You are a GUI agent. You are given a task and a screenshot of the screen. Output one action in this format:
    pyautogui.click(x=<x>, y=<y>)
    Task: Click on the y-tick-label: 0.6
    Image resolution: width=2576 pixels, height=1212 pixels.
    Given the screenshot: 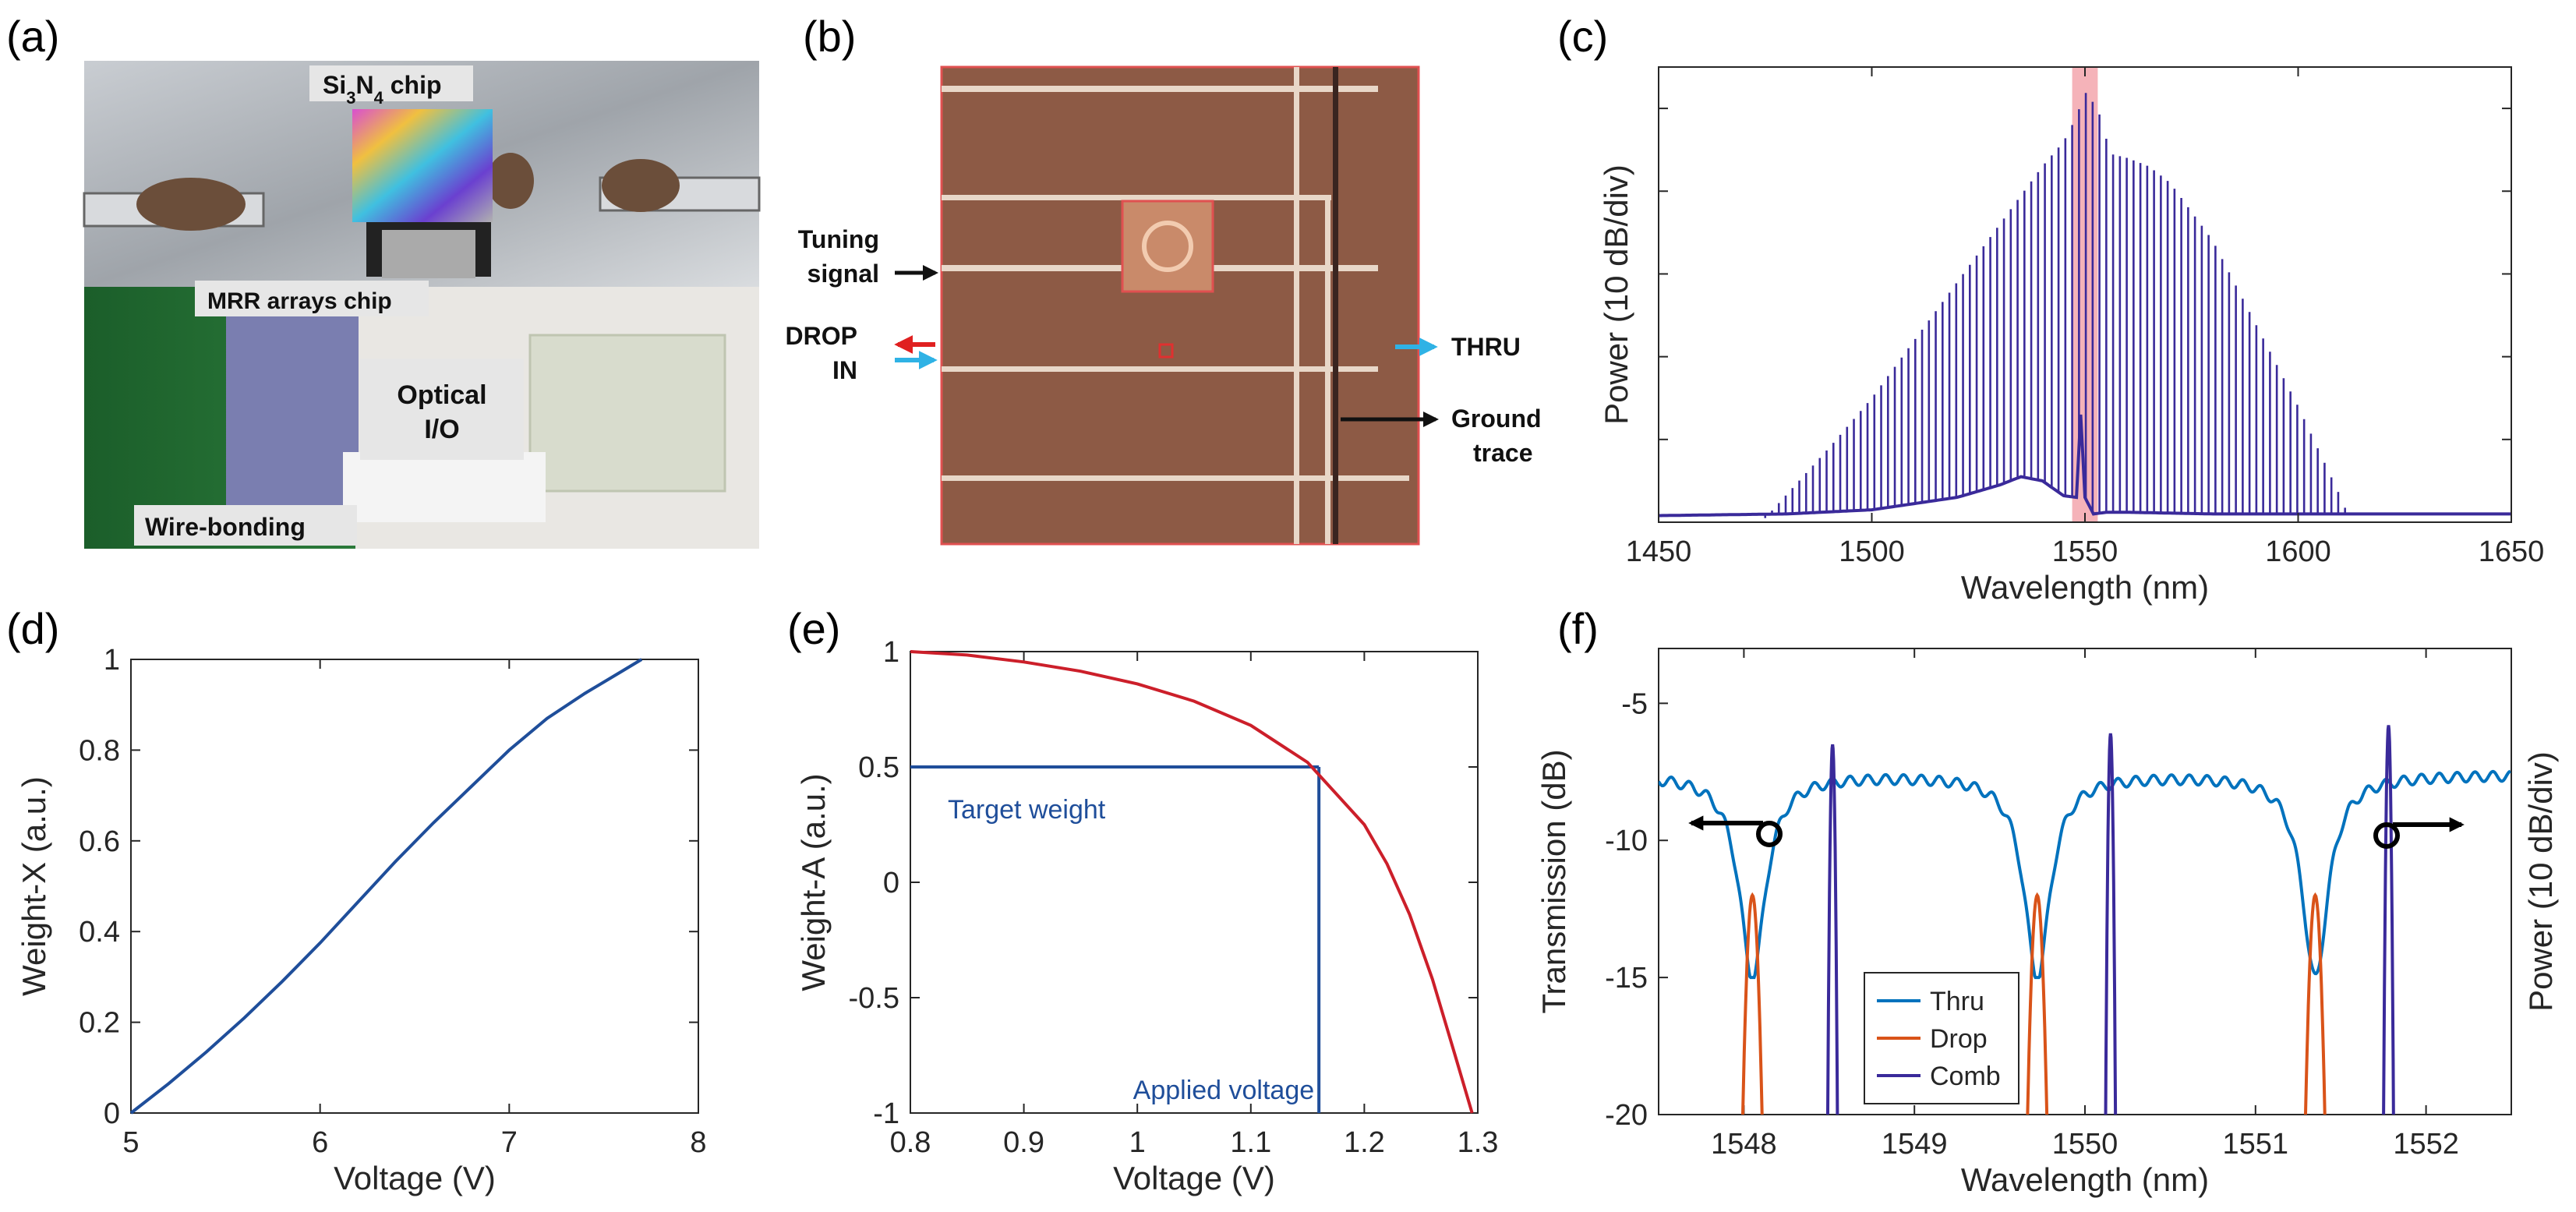 What is the action you would take?
    pyautogui.click(x=99, y=841)
    